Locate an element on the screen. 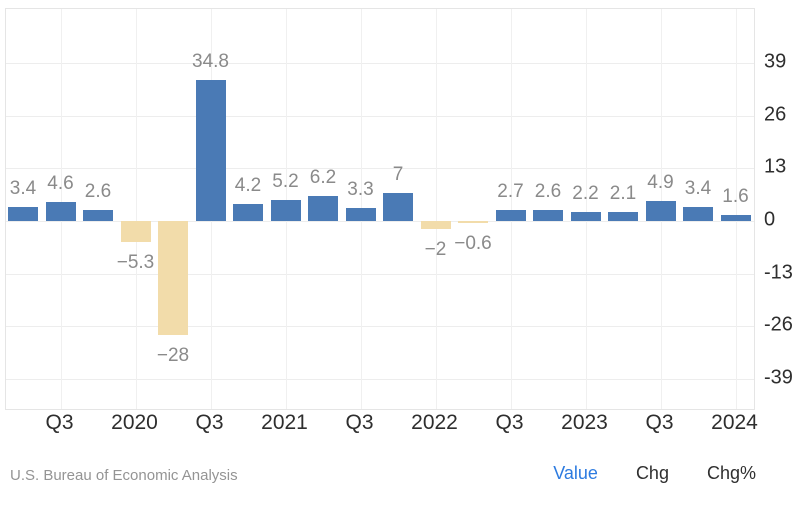 The width and height of the screenshot is (800, 507). bar-2020-q4 is located at coordinates (248, 212).